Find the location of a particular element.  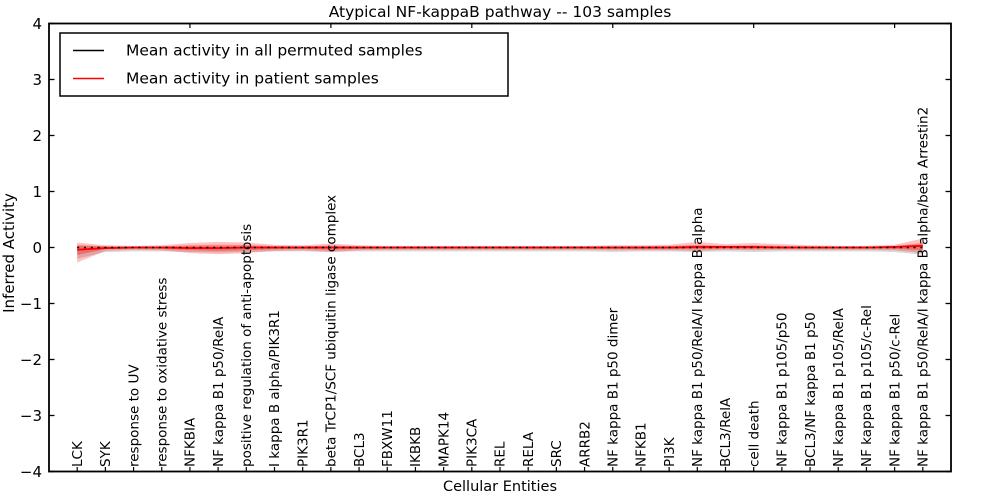

x-tick-label: MAPK14 is located at coordinates (444, 439).